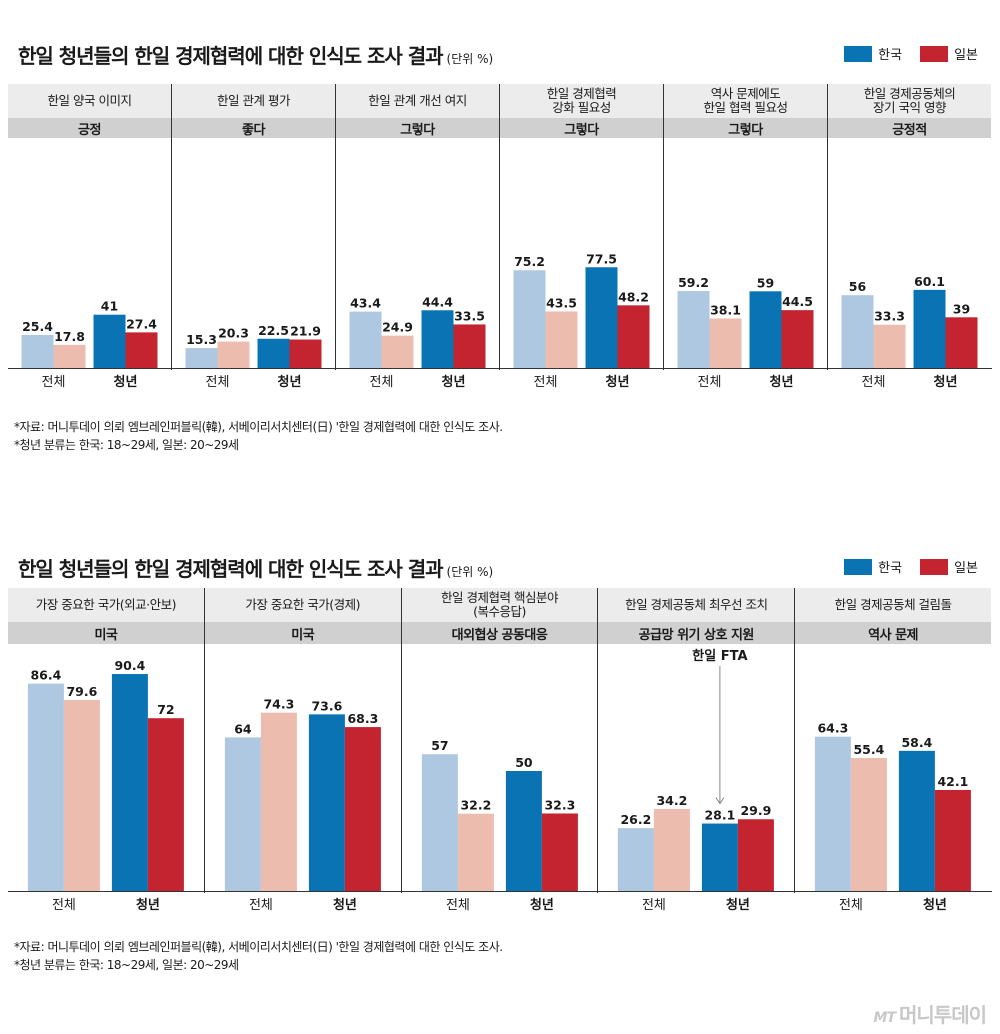  Describe the element at coordinates (765, 282) in the screenshot. I see `bar-value-label: 59` at that location.